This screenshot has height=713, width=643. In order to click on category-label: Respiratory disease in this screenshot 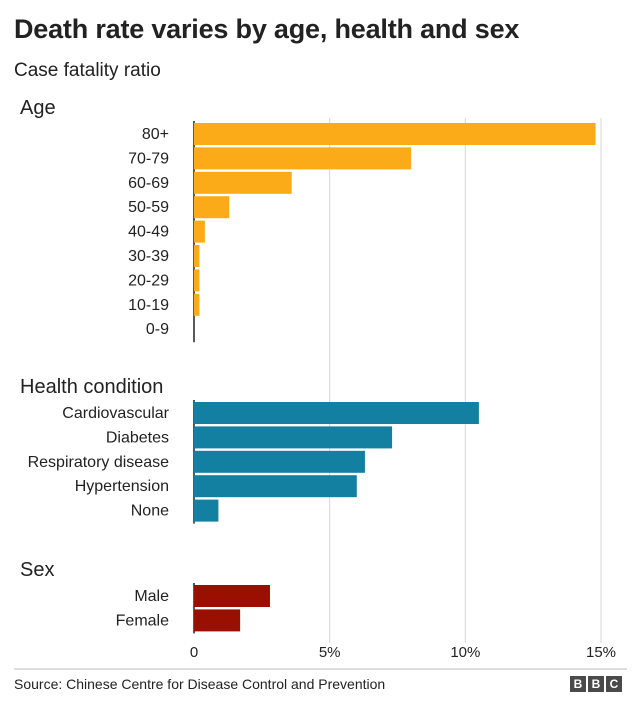, I will do `click(99, 462)`.